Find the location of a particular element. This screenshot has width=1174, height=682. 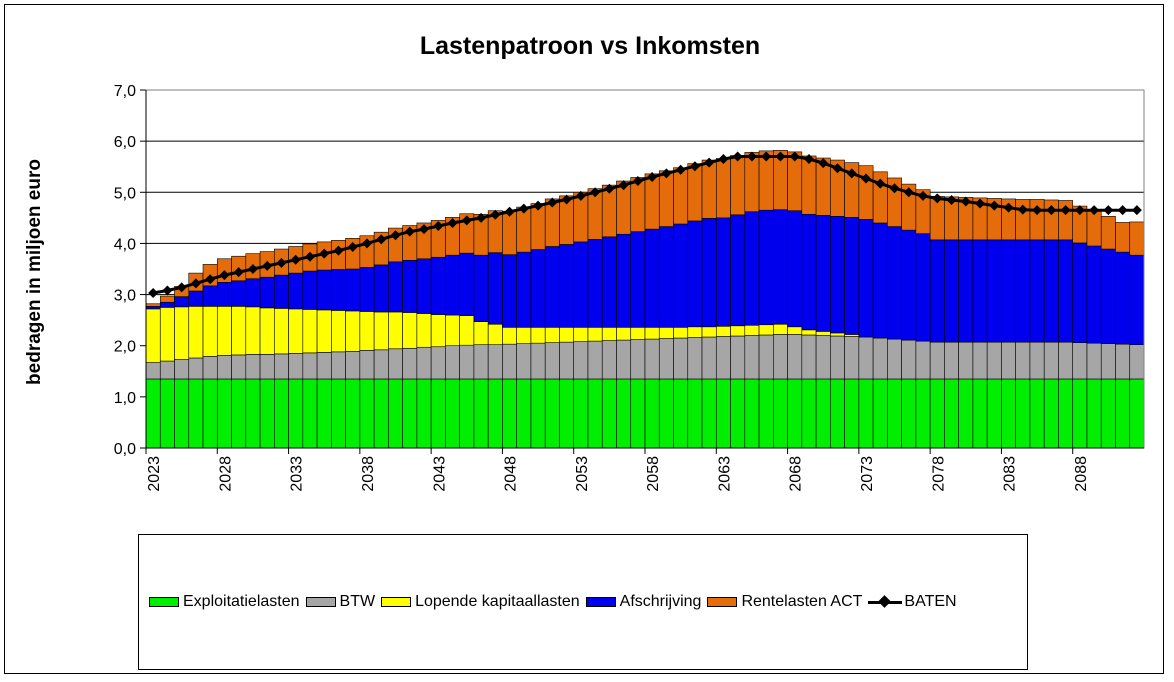

x-tick-label: 2023 is located at coordinates (154, 474).